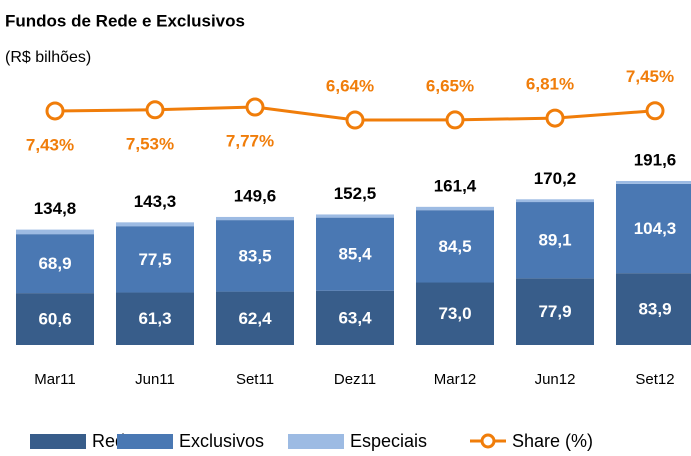 The width and height of the screenshot is (691, 456). Describe the element at coordinates (552, 441) in the screenshot. I see `legend-label: Share (%)` at that location.